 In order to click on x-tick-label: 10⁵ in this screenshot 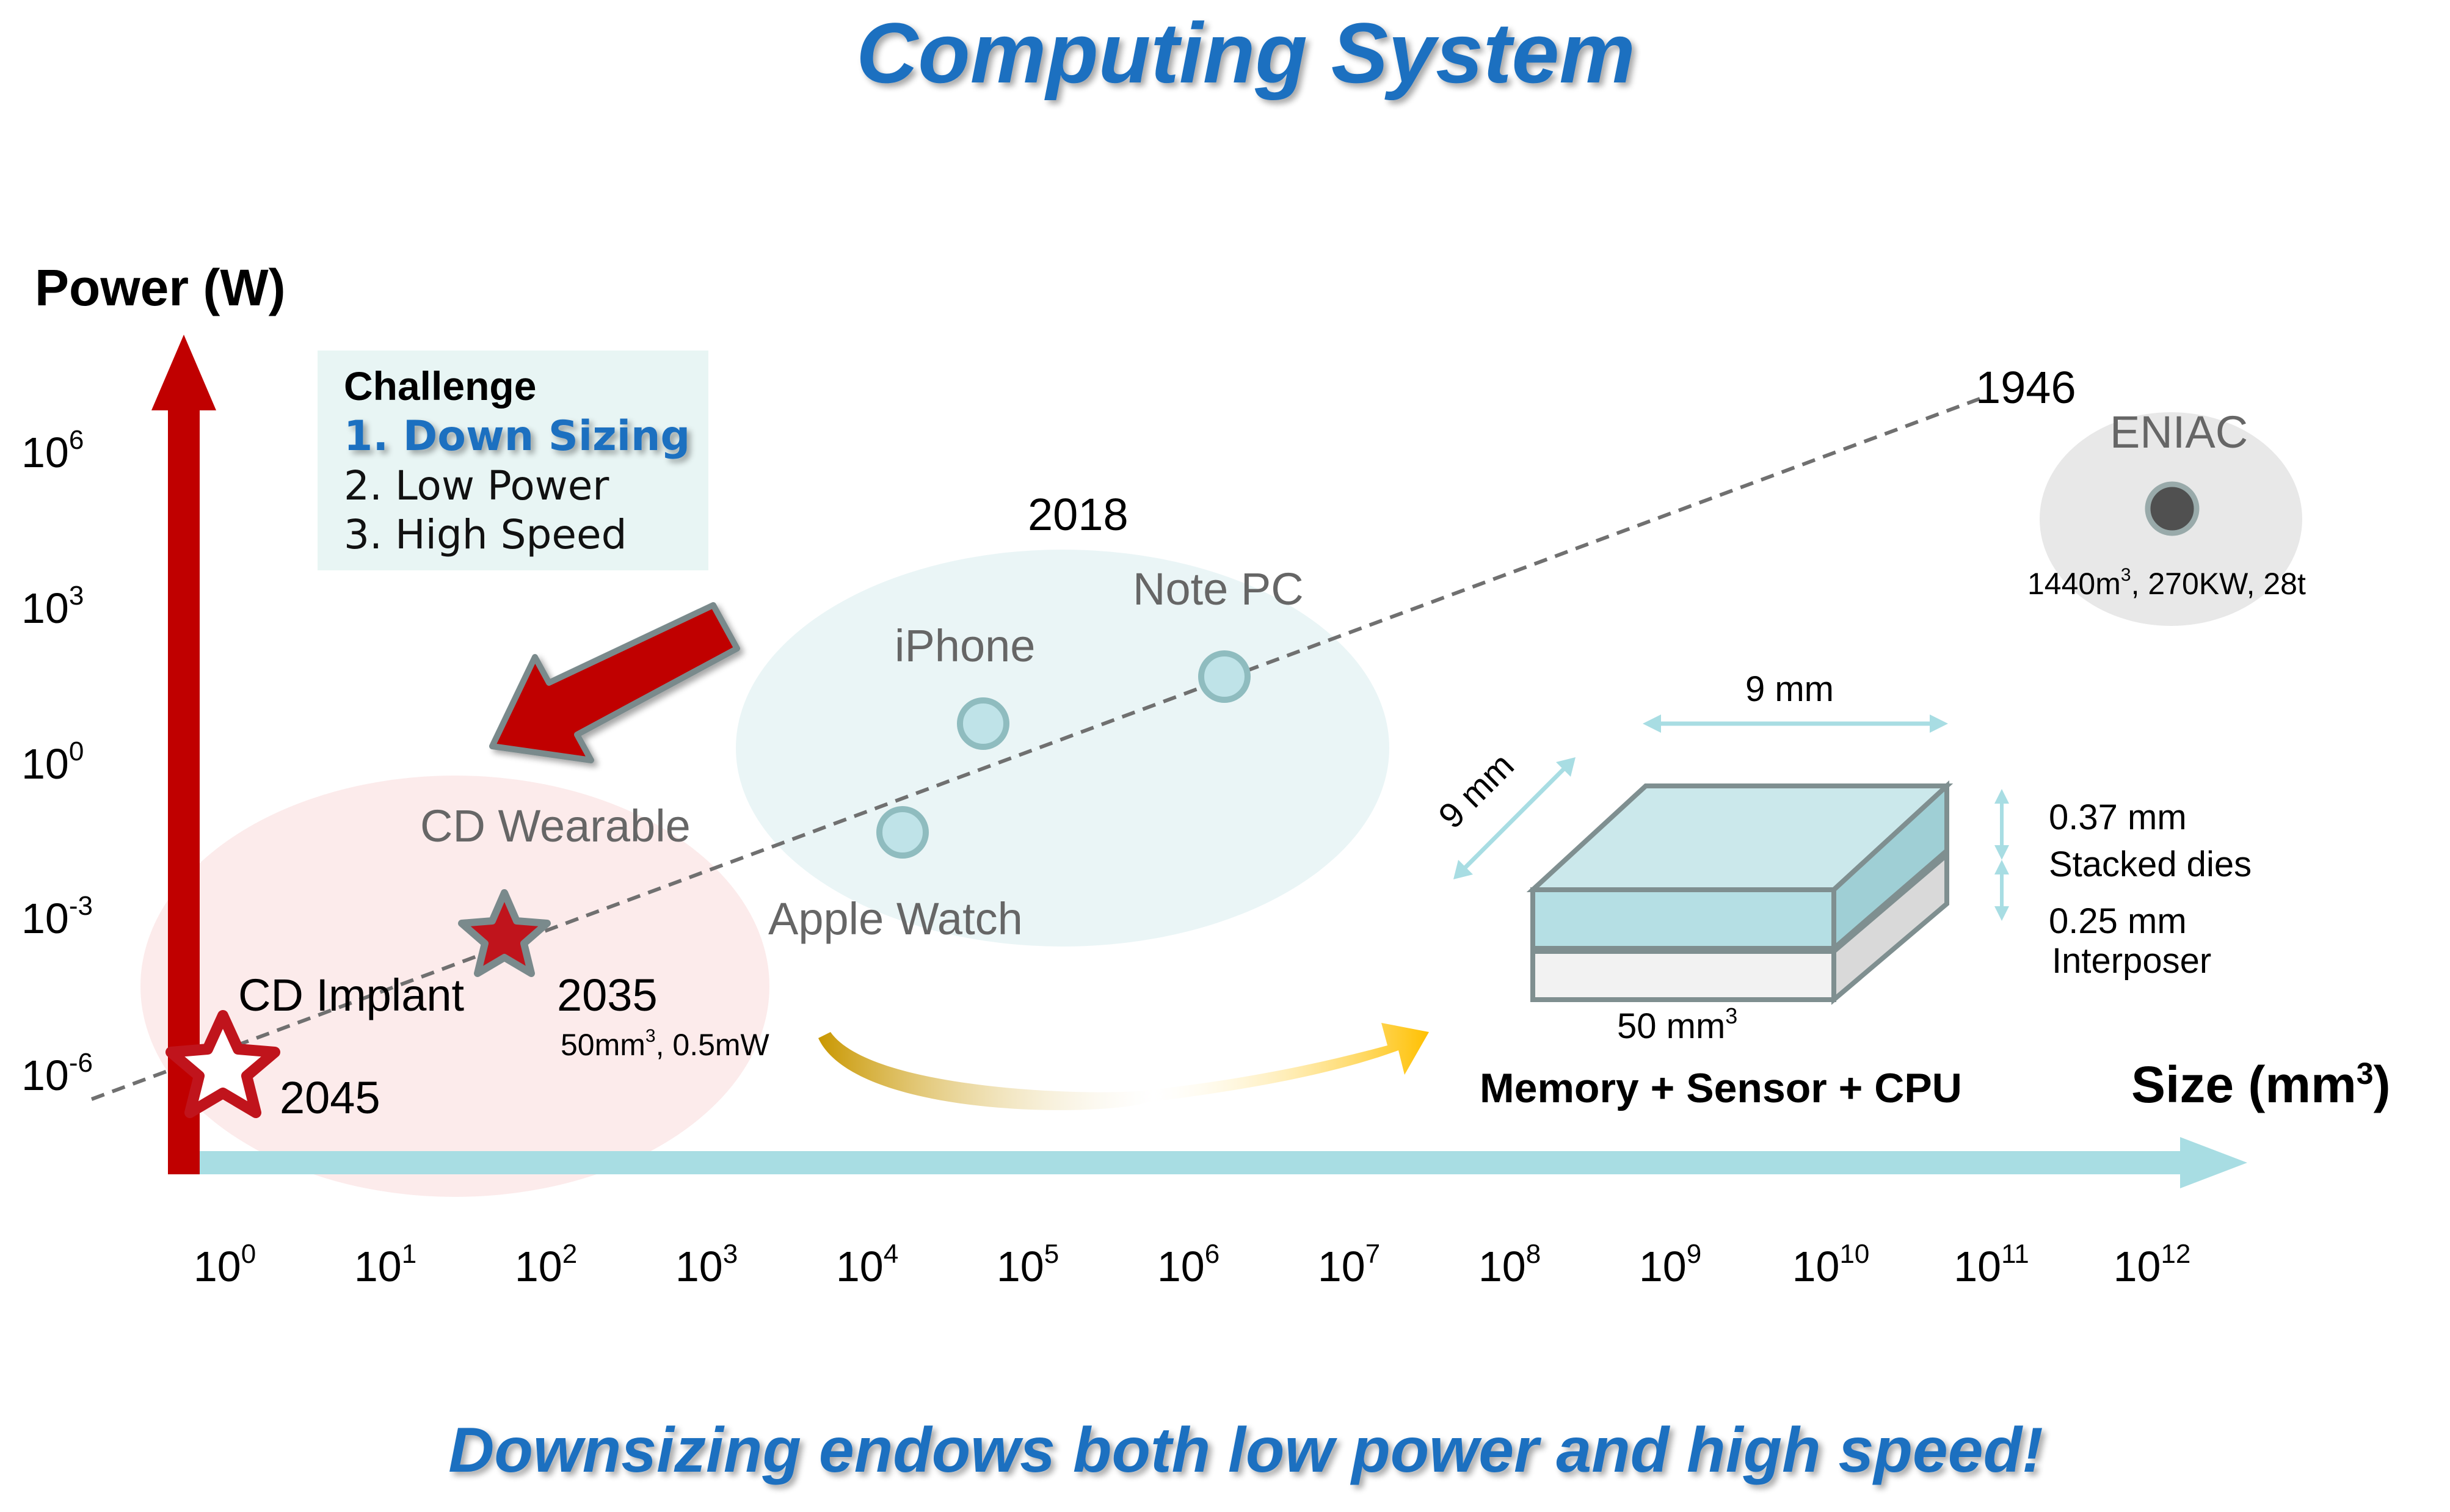, I will do `click(1028, 1265)`.